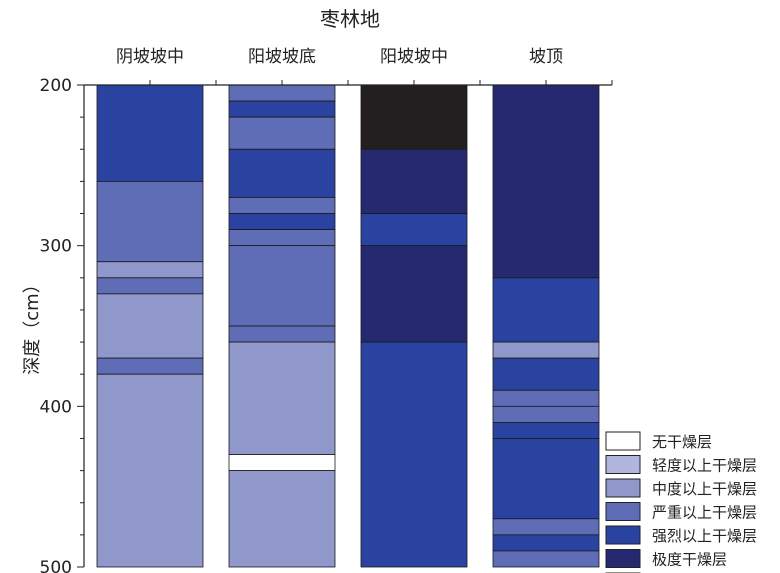  I want to click on legend-label: 无干燥层, so click(682, 442).